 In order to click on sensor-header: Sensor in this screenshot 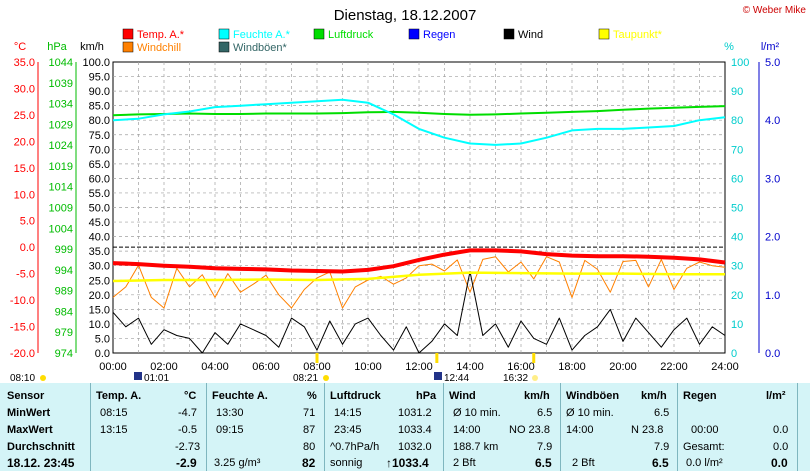, I will do `click(26, 396)`.